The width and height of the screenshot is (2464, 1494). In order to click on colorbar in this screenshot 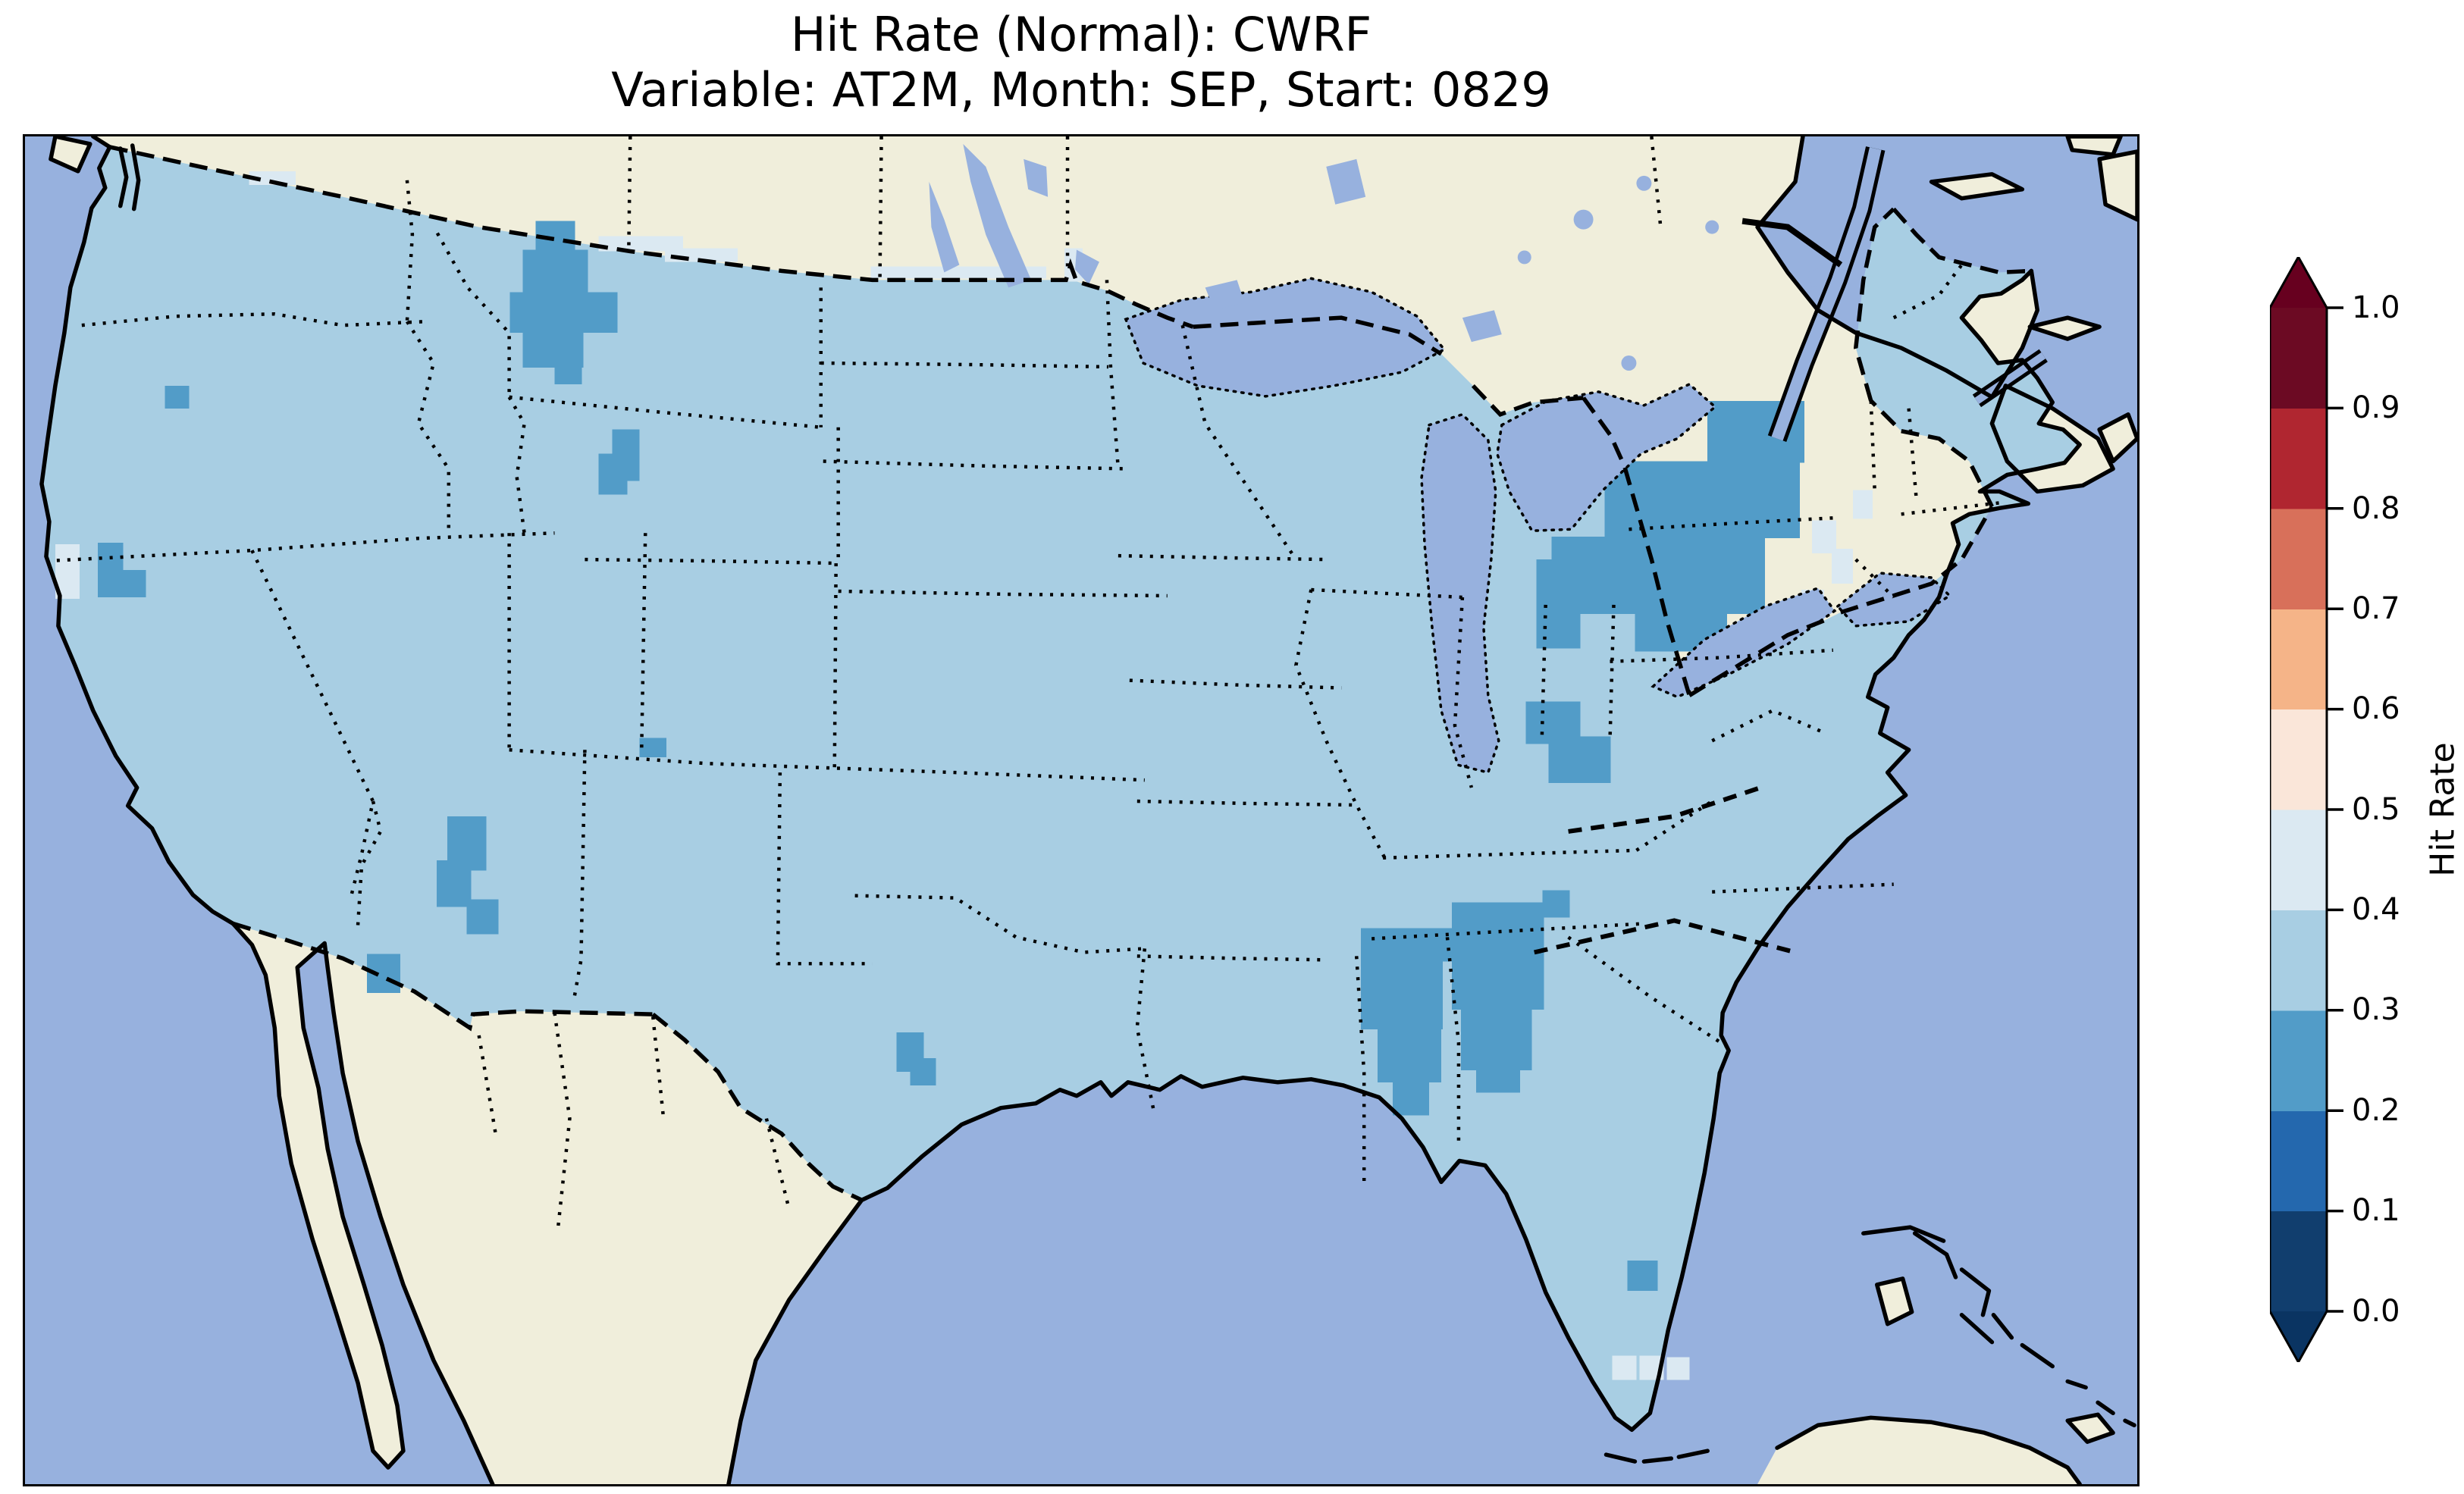, I will do `click(2307, 809)`.